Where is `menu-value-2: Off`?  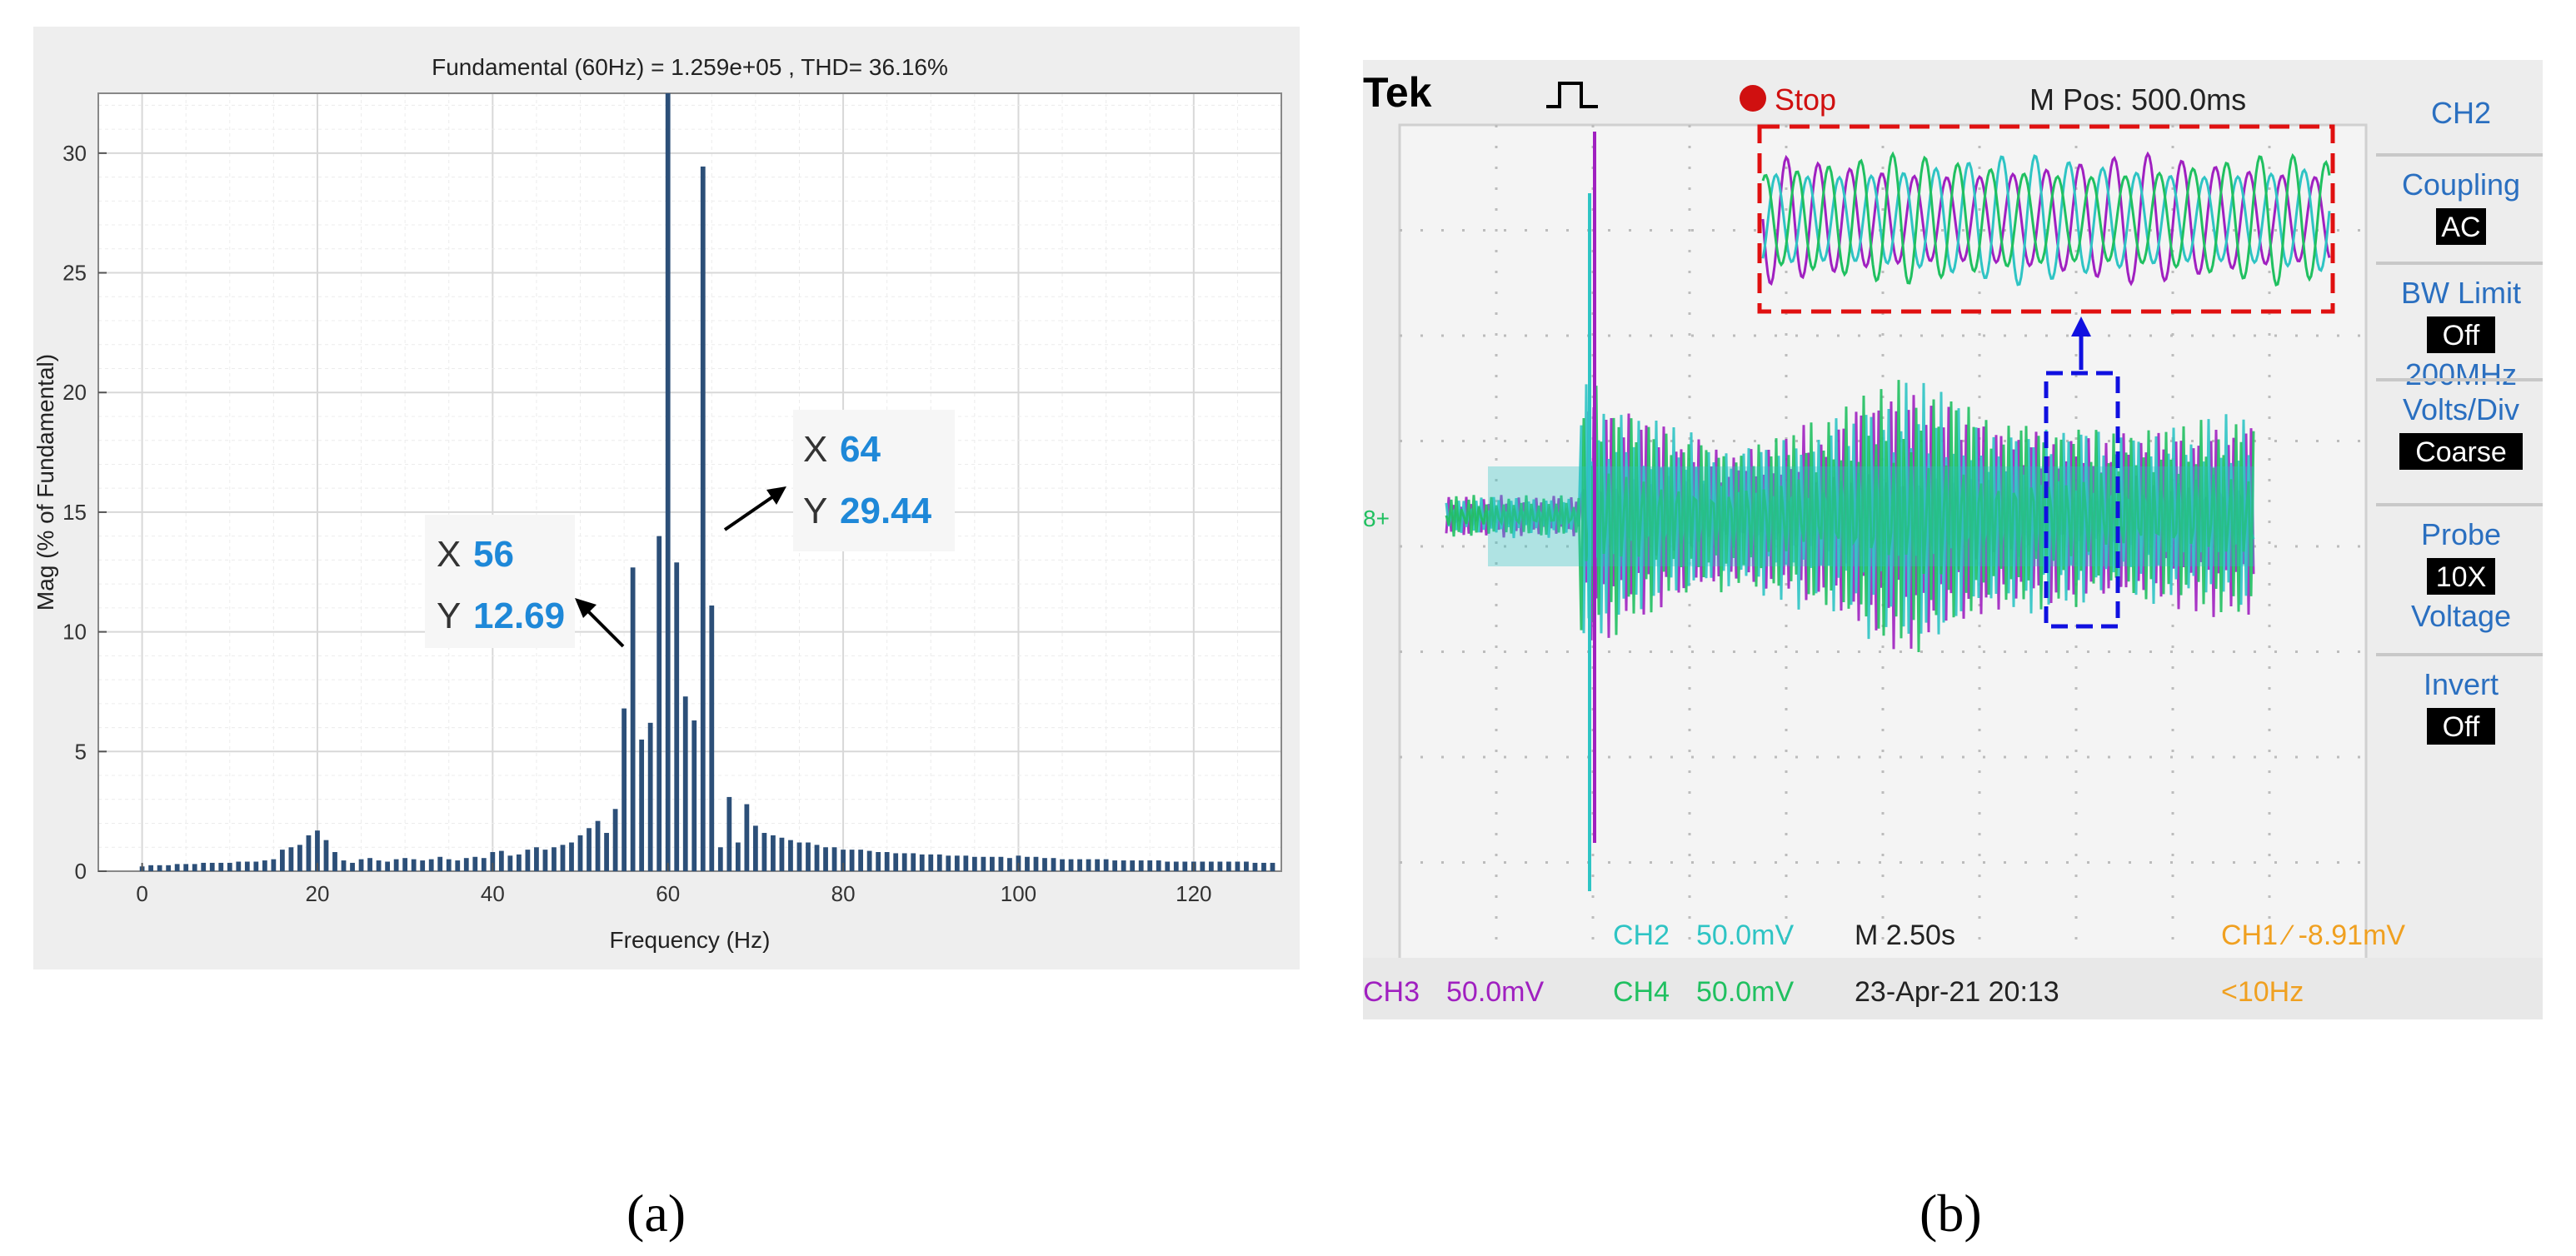 menu-value-2: Off is located at coordinates (2461, 335).